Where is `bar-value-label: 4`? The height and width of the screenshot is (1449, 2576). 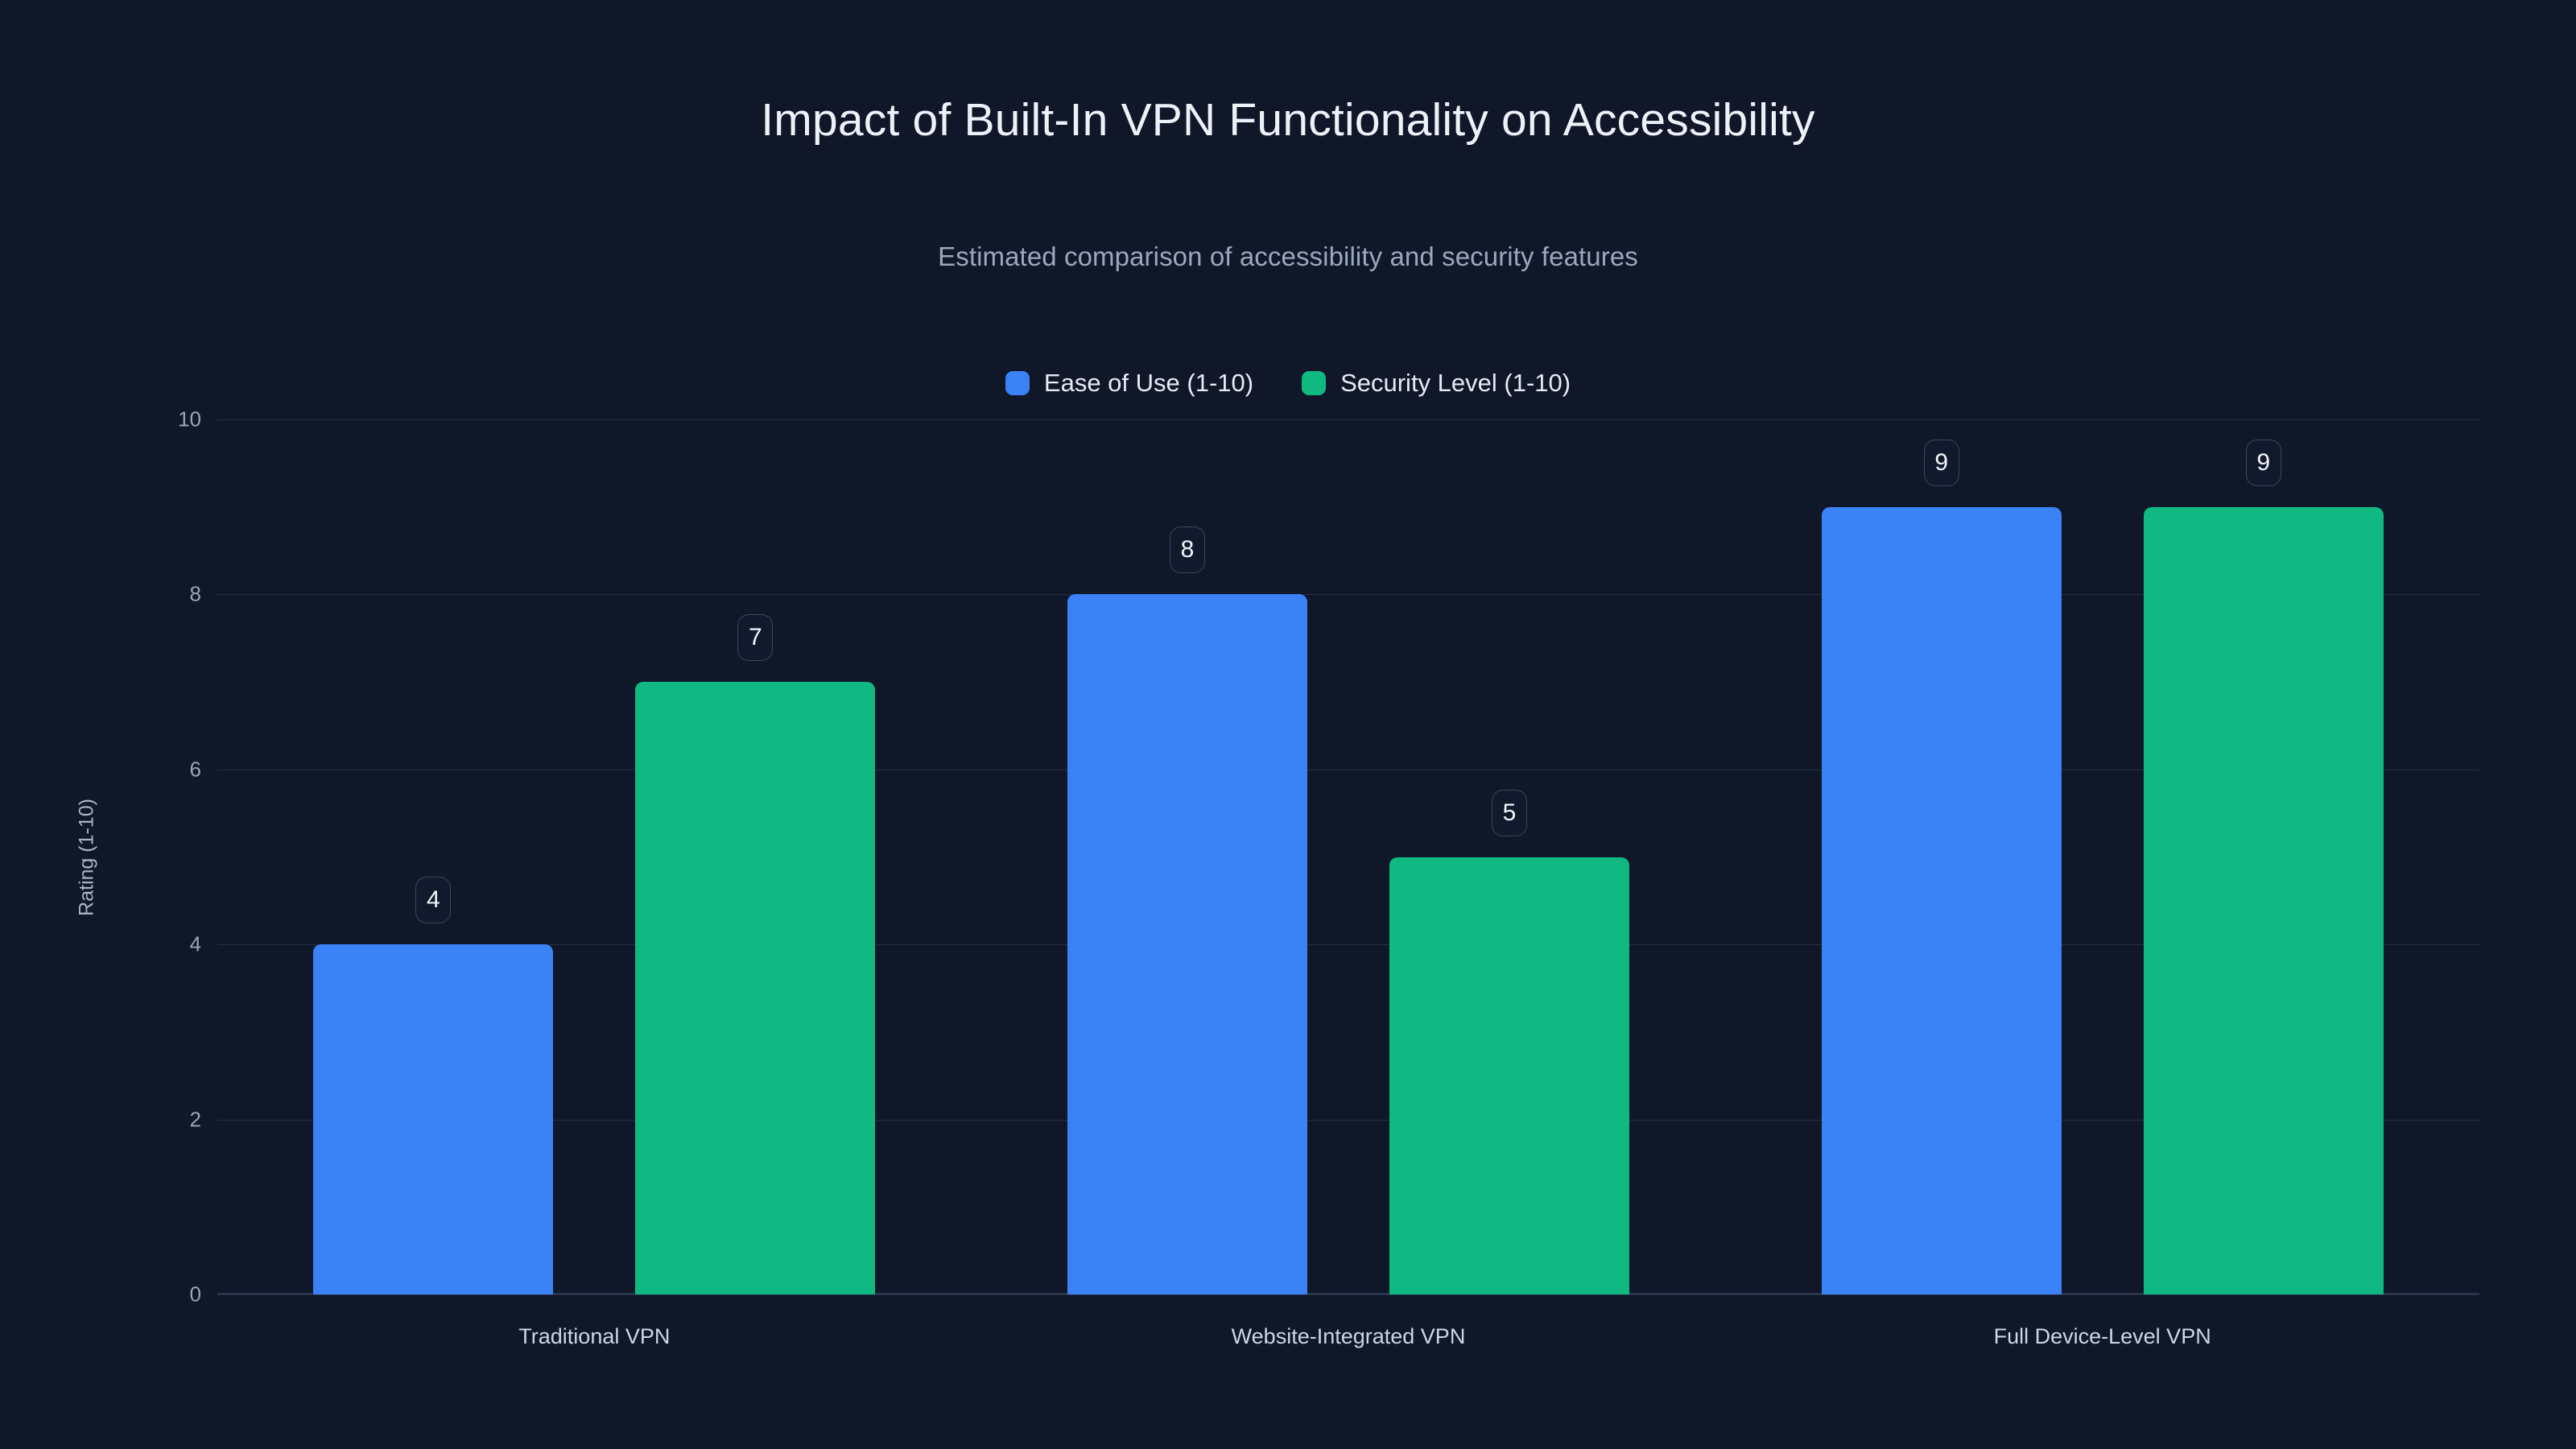
bar-value-label: 4 is located at coordinates (433, 900).